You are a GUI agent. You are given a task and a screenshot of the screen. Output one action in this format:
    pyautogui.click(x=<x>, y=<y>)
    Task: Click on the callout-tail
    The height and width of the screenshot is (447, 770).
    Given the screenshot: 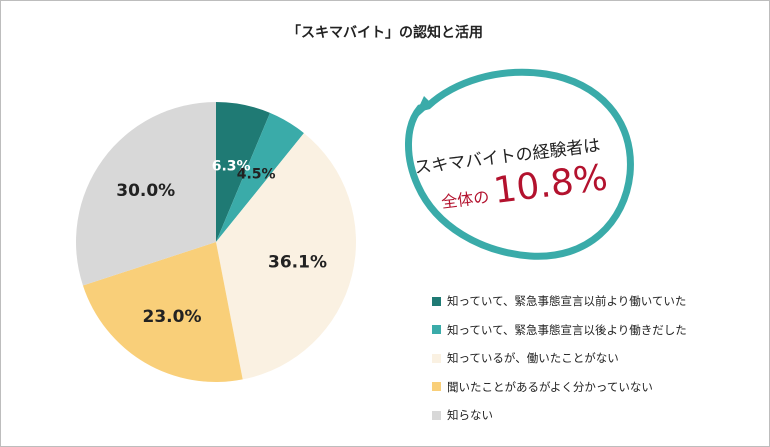 What is the action you would take?
    pyautogui.click(x=422, y=109)
    